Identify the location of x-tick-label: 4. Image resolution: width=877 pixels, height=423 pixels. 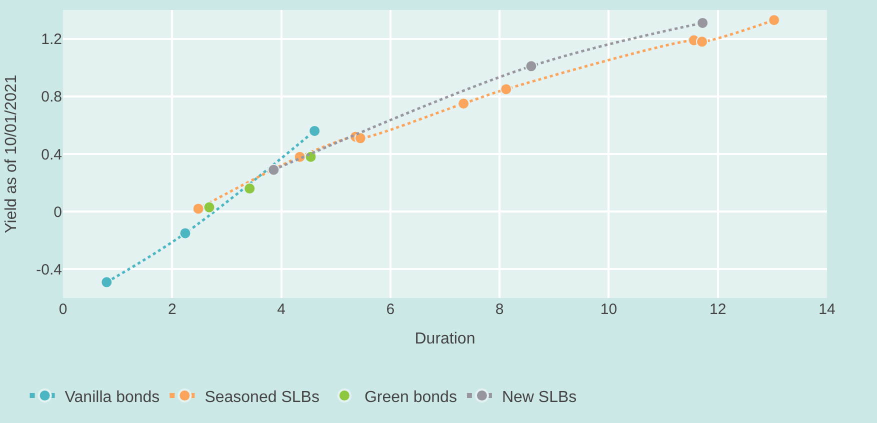
(281, 309).